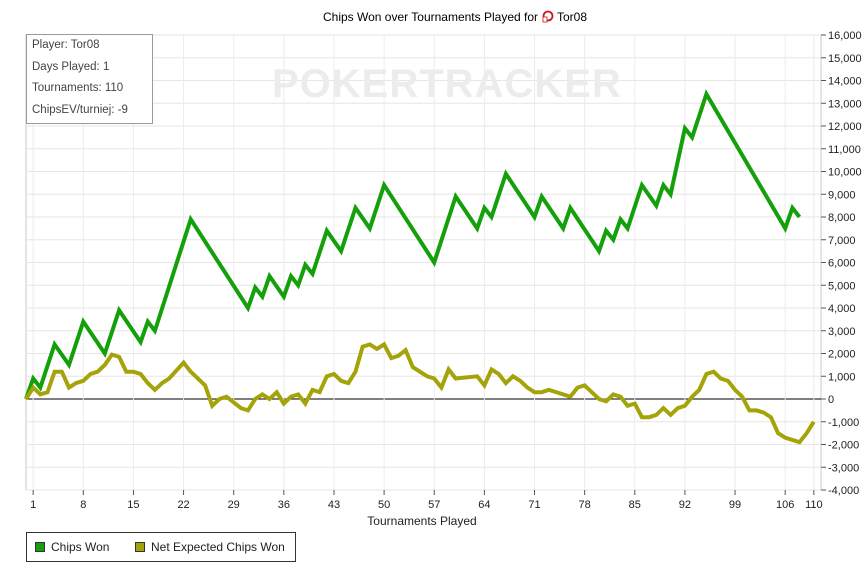 The width and height of the screenshot is (865, 578). What do you see at coordinates (83, 505) in the screenshot?
I see `x-tick-label: 8` at bounding box center [83, 505].